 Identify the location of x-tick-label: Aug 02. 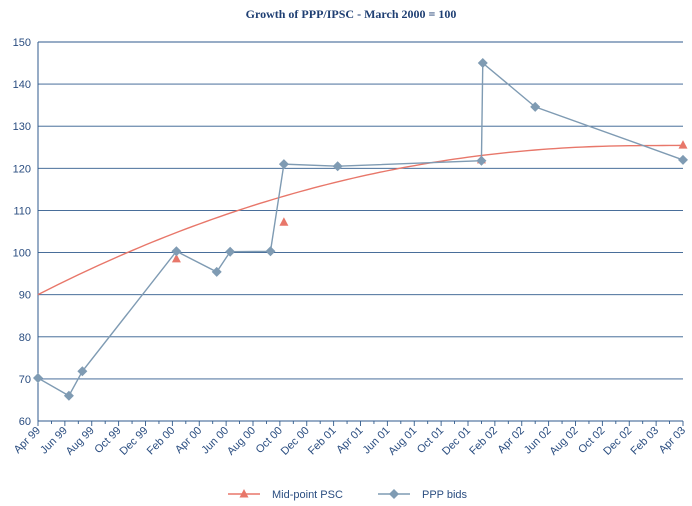
(563, 441).